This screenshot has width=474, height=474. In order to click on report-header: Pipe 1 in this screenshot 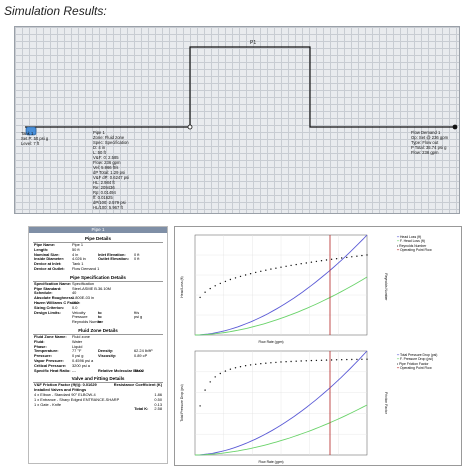, I will do `click(98, 230)`.